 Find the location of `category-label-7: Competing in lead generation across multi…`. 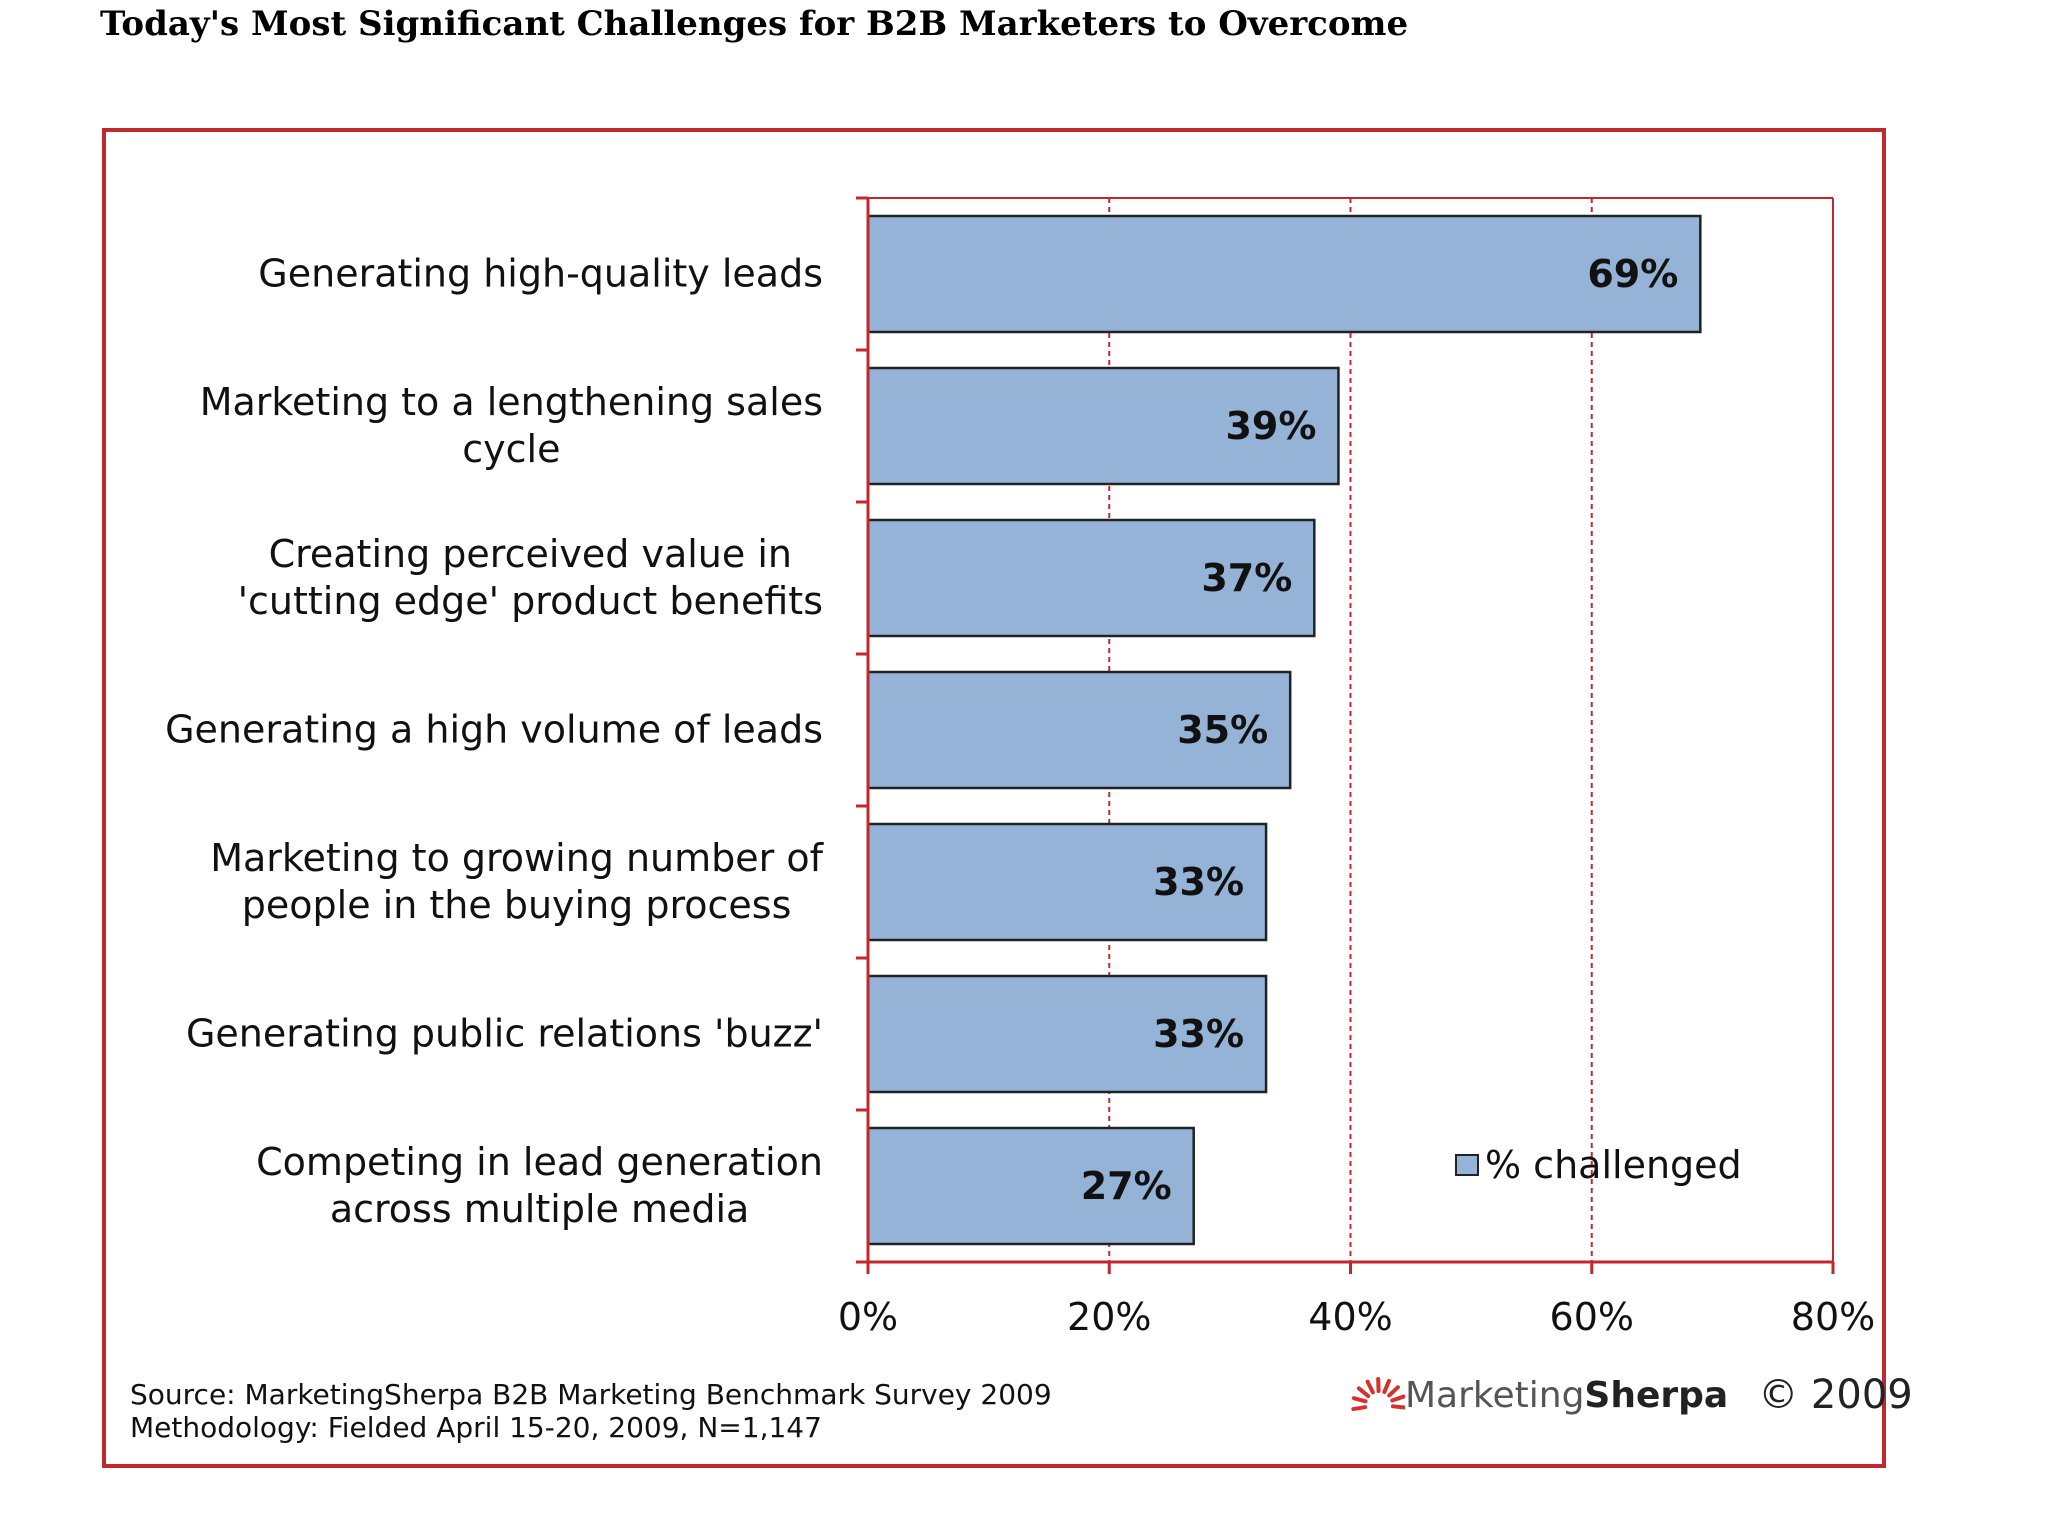

category-label-7: Competing in lead generation across multi… is located at coordinates (539, 1186).